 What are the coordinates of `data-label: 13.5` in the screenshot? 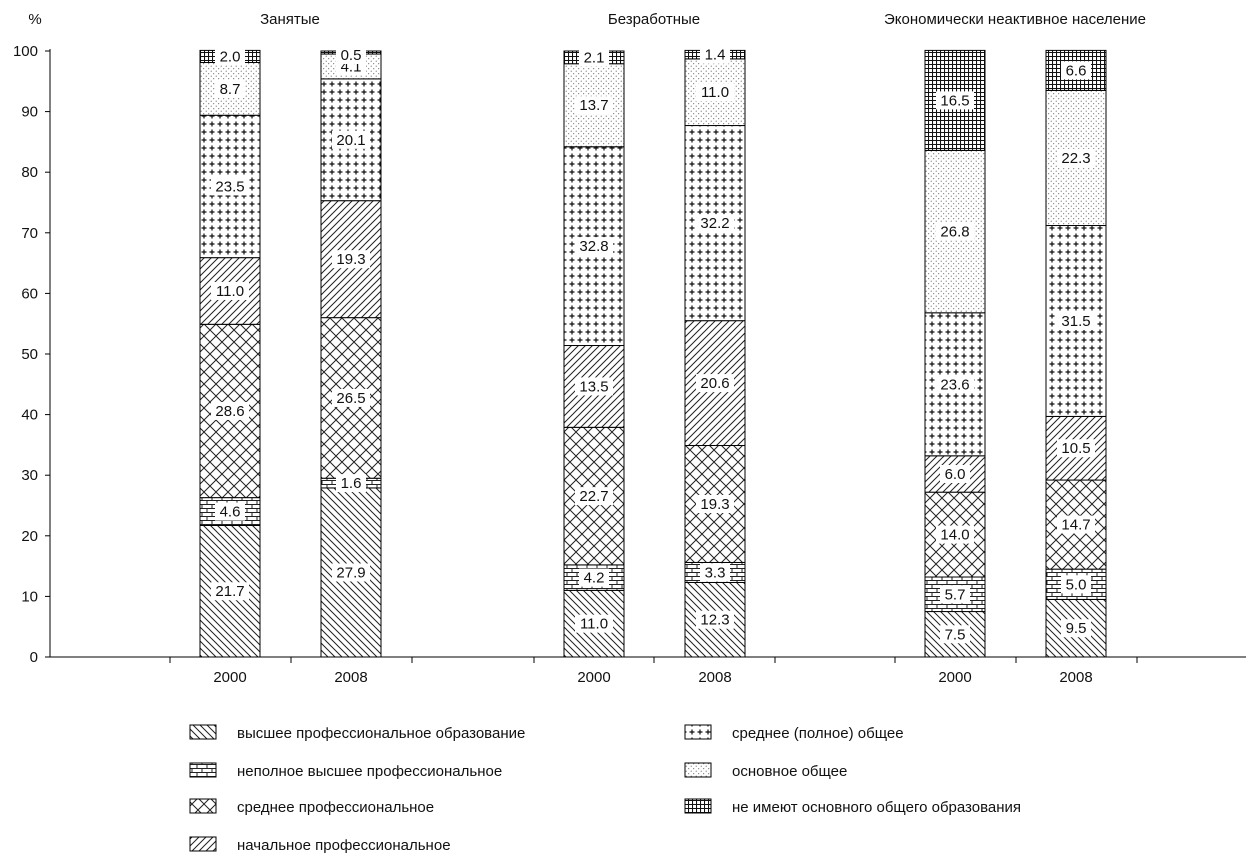 It's located at (593, 386).